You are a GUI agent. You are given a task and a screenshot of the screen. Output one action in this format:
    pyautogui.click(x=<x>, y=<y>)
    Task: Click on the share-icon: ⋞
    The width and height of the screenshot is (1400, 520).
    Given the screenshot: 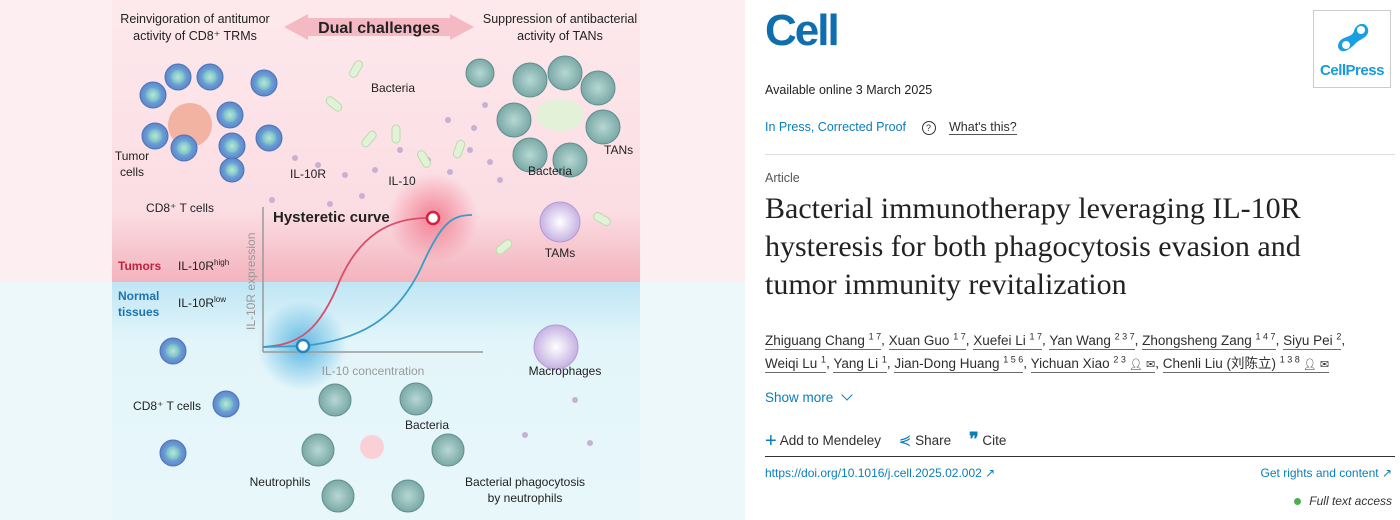 What is the action you would take?
    pyautogui.click(x=905, y=440)
    